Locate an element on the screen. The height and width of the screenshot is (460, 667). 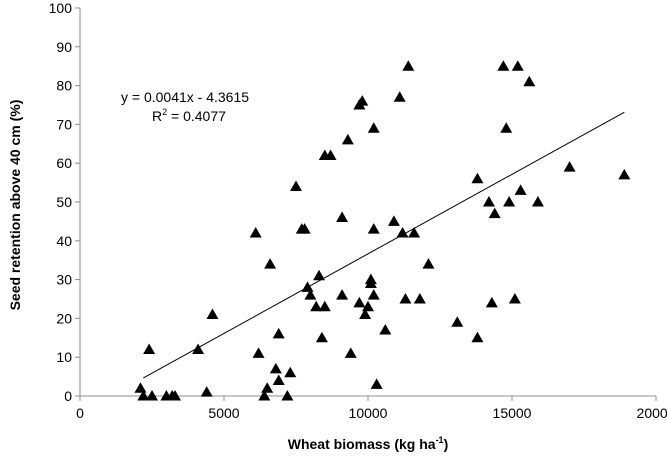
y-tick-label: 90 is located at coordinates (64, 47).